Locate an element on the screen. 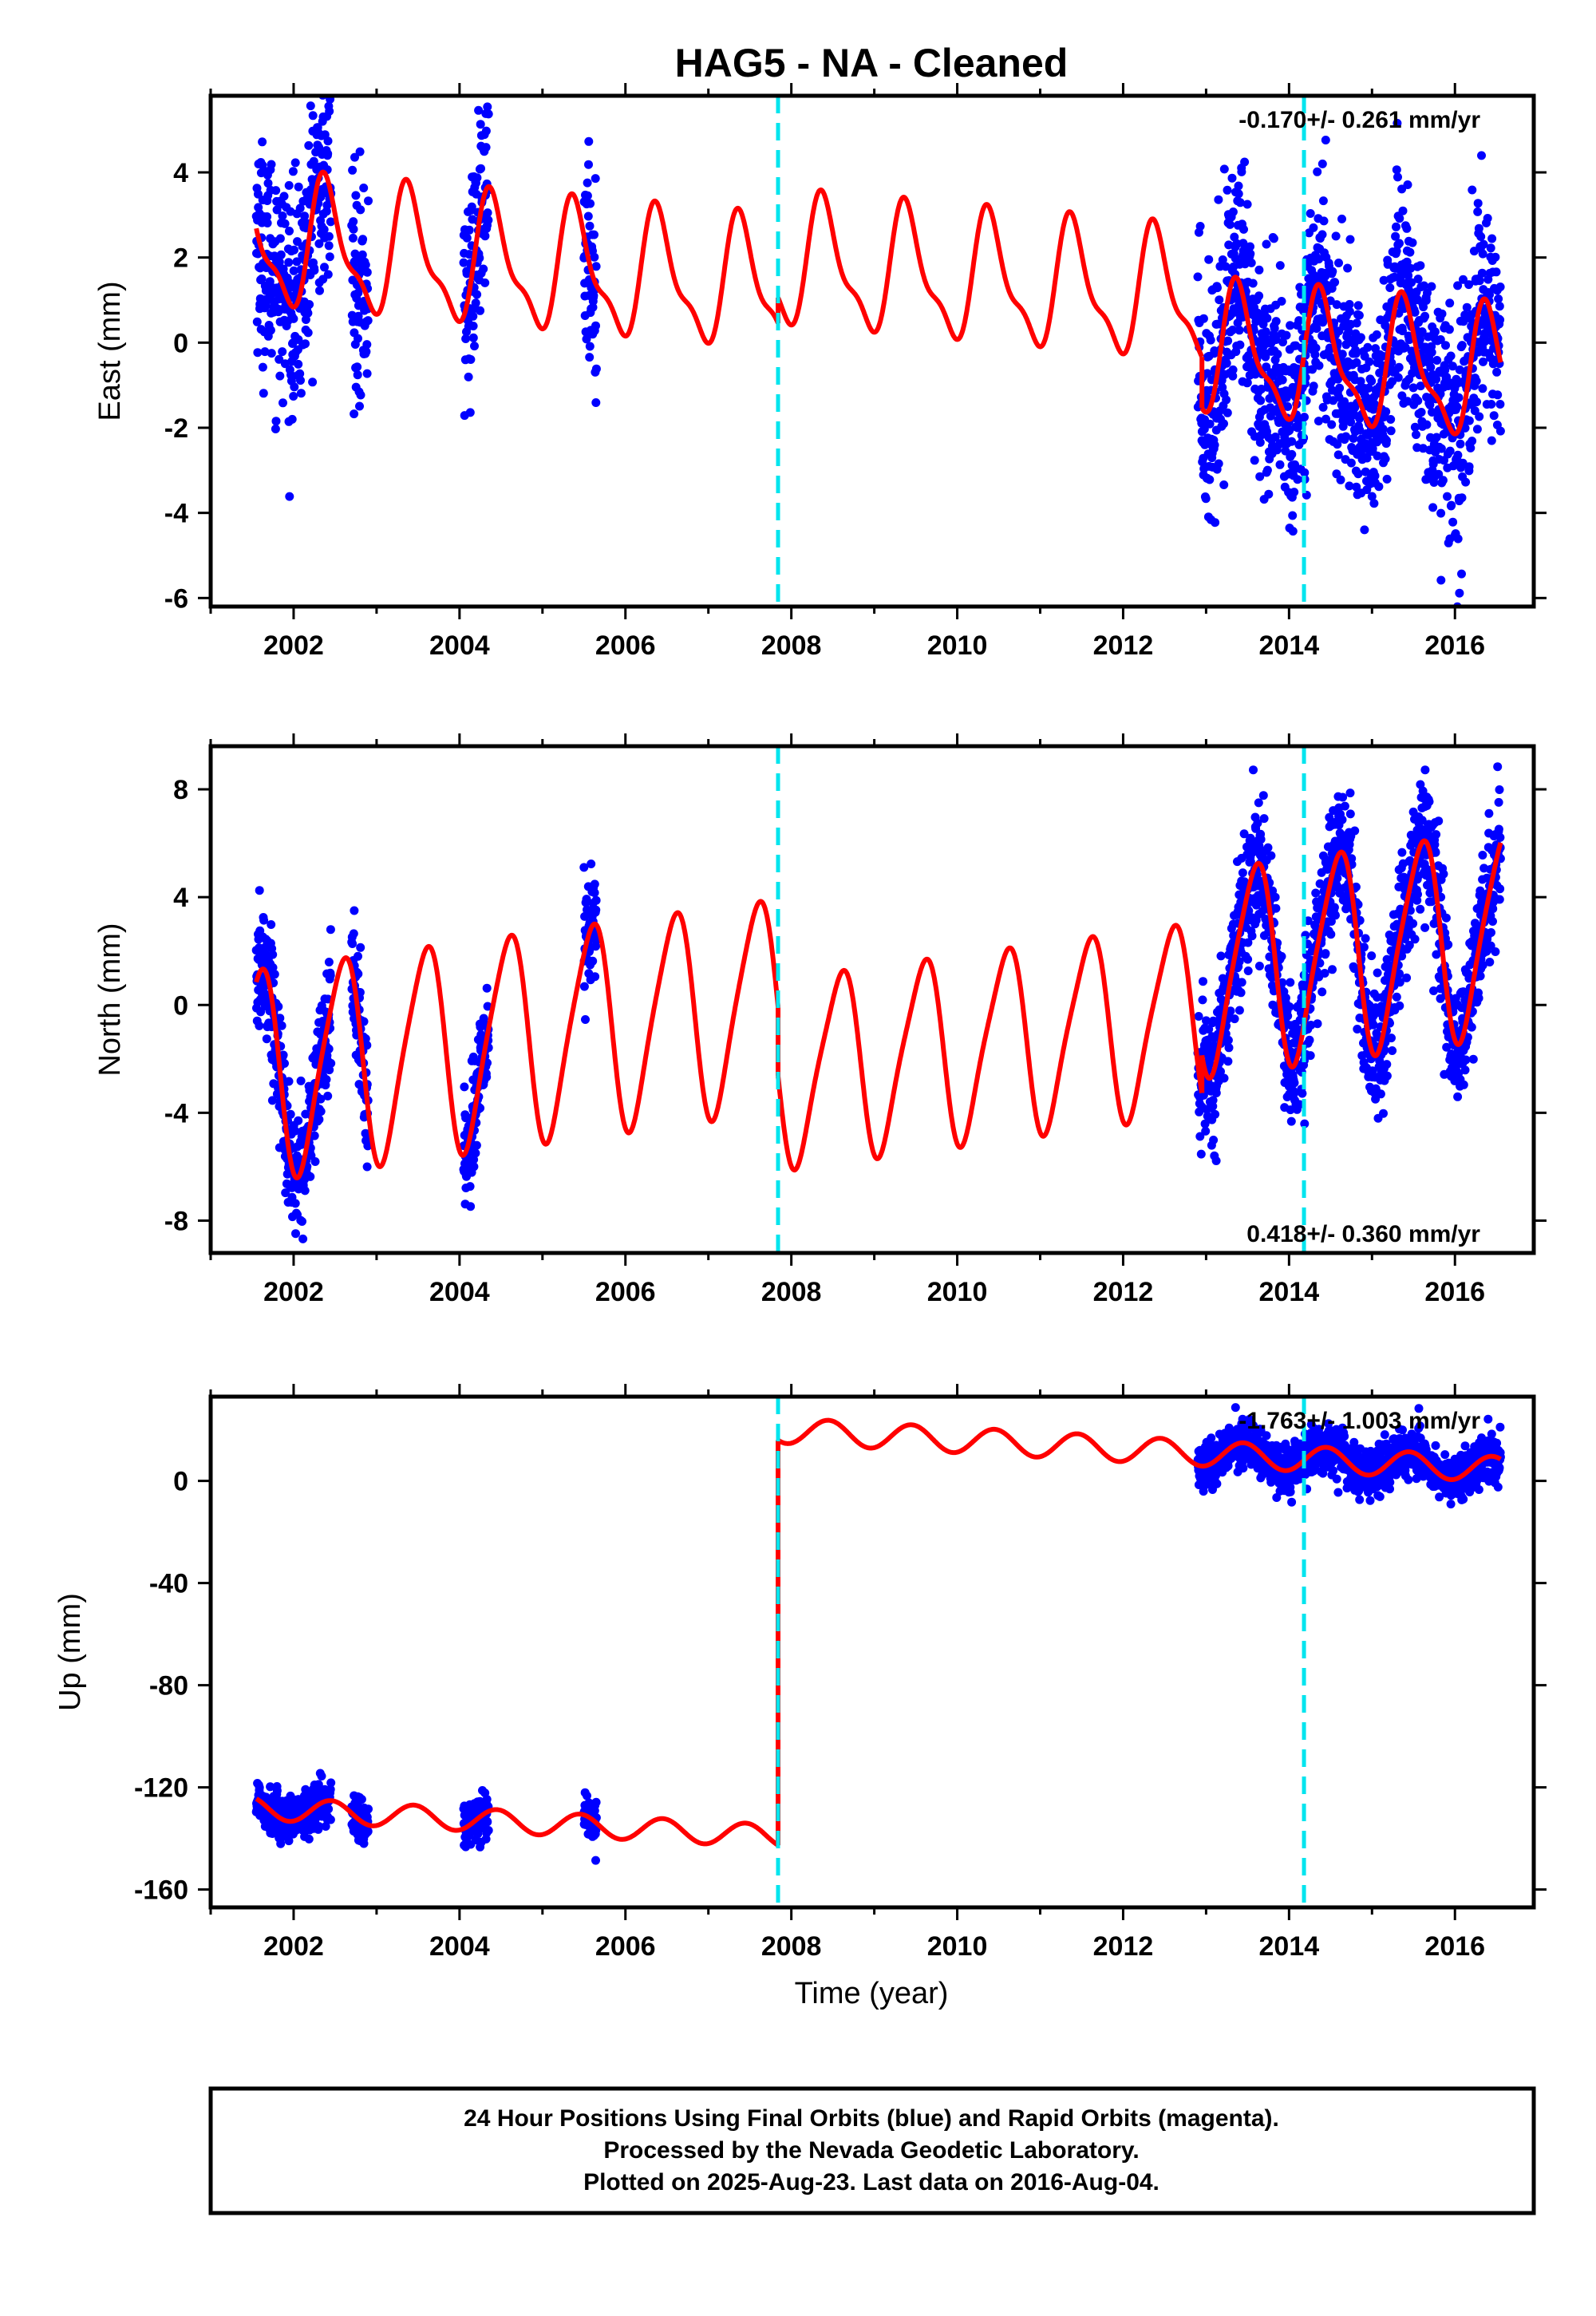  x-tick-label: 2002 is located at coordinates (293, 1292).